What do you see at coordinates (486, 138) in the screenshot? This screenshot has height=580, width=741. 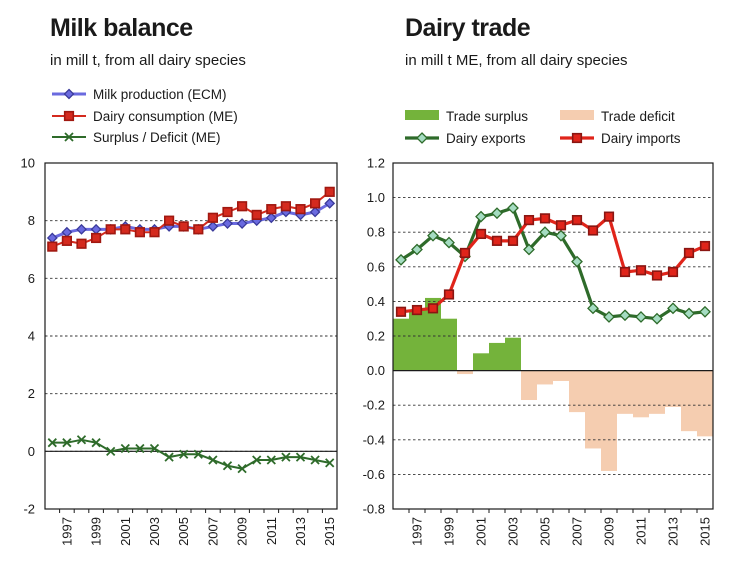 I see `legend-exports-label: Dairy exports` at bounding box center [486, 138].